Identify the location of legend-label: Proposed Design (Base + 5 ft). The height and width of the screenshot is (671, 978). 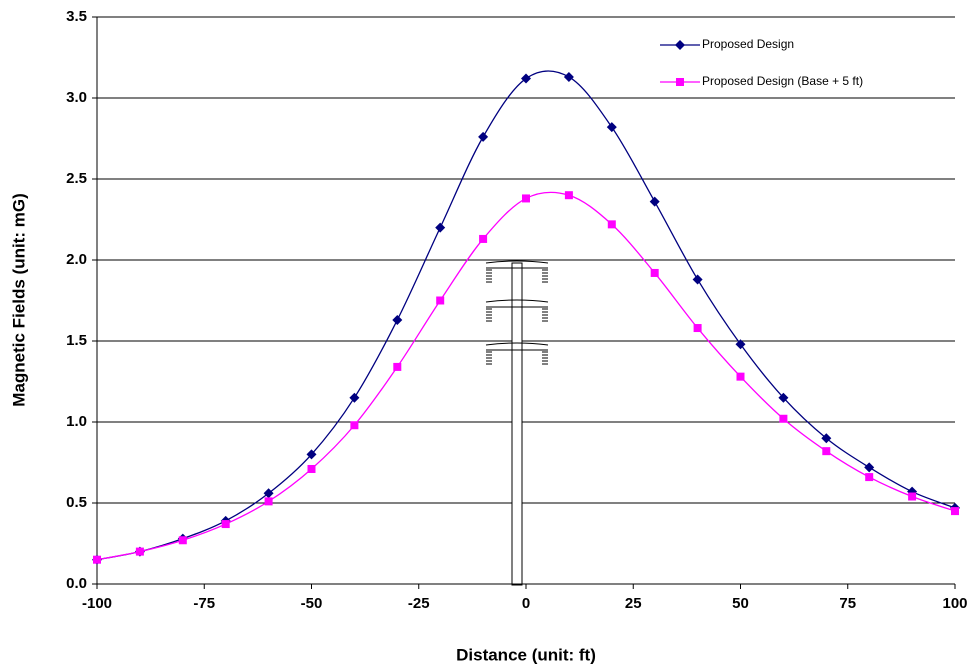
(782, 81).